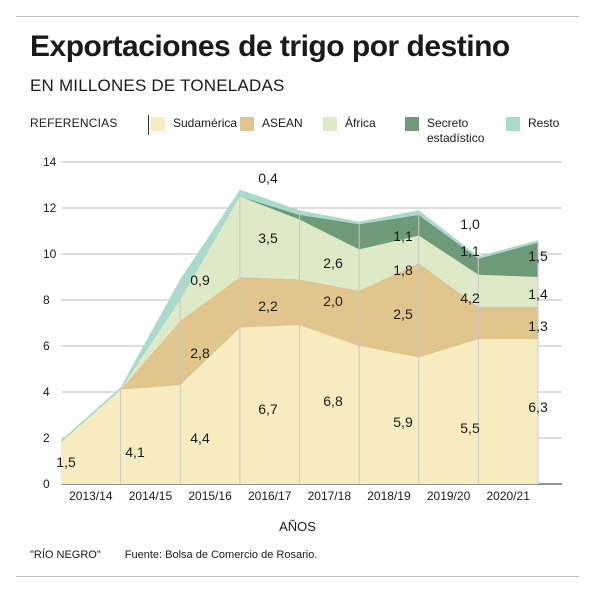 The height and width of the screenshot is (591, 595). What do you see at coordinates (282, 123) in the screenshot?
I see `legend-label-asean: ASEAN` at bounding box center [282, 123].